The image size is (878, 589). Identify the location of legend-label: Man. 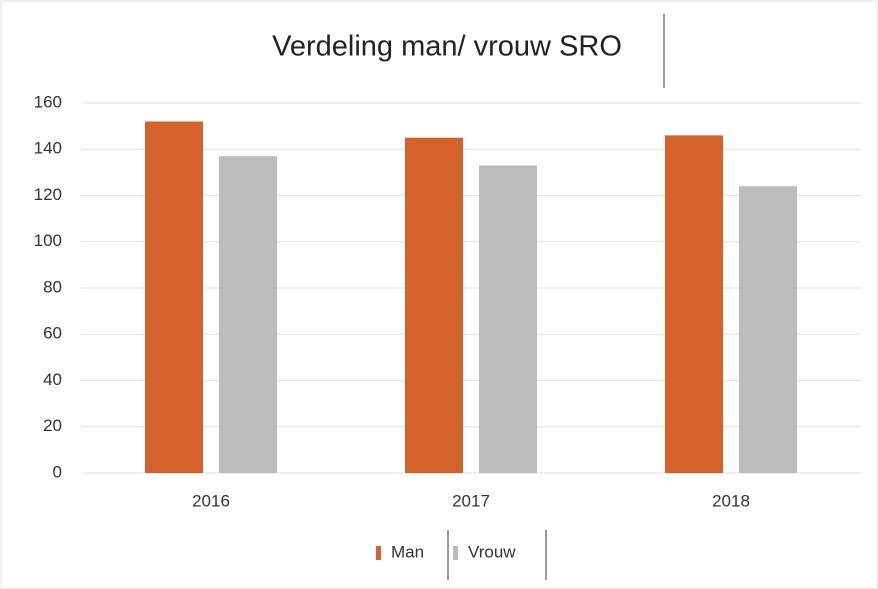
(407, 551).